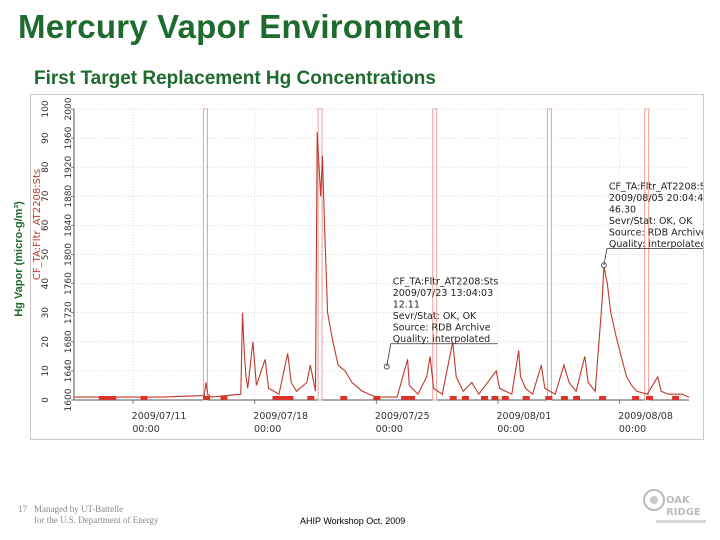 The width and height of the screenshot is (720, 540). What do you see at coordinates (69, 312) in the screenshot?
I see `y2-tick-label: 1720` at bounding box center [69, 312].